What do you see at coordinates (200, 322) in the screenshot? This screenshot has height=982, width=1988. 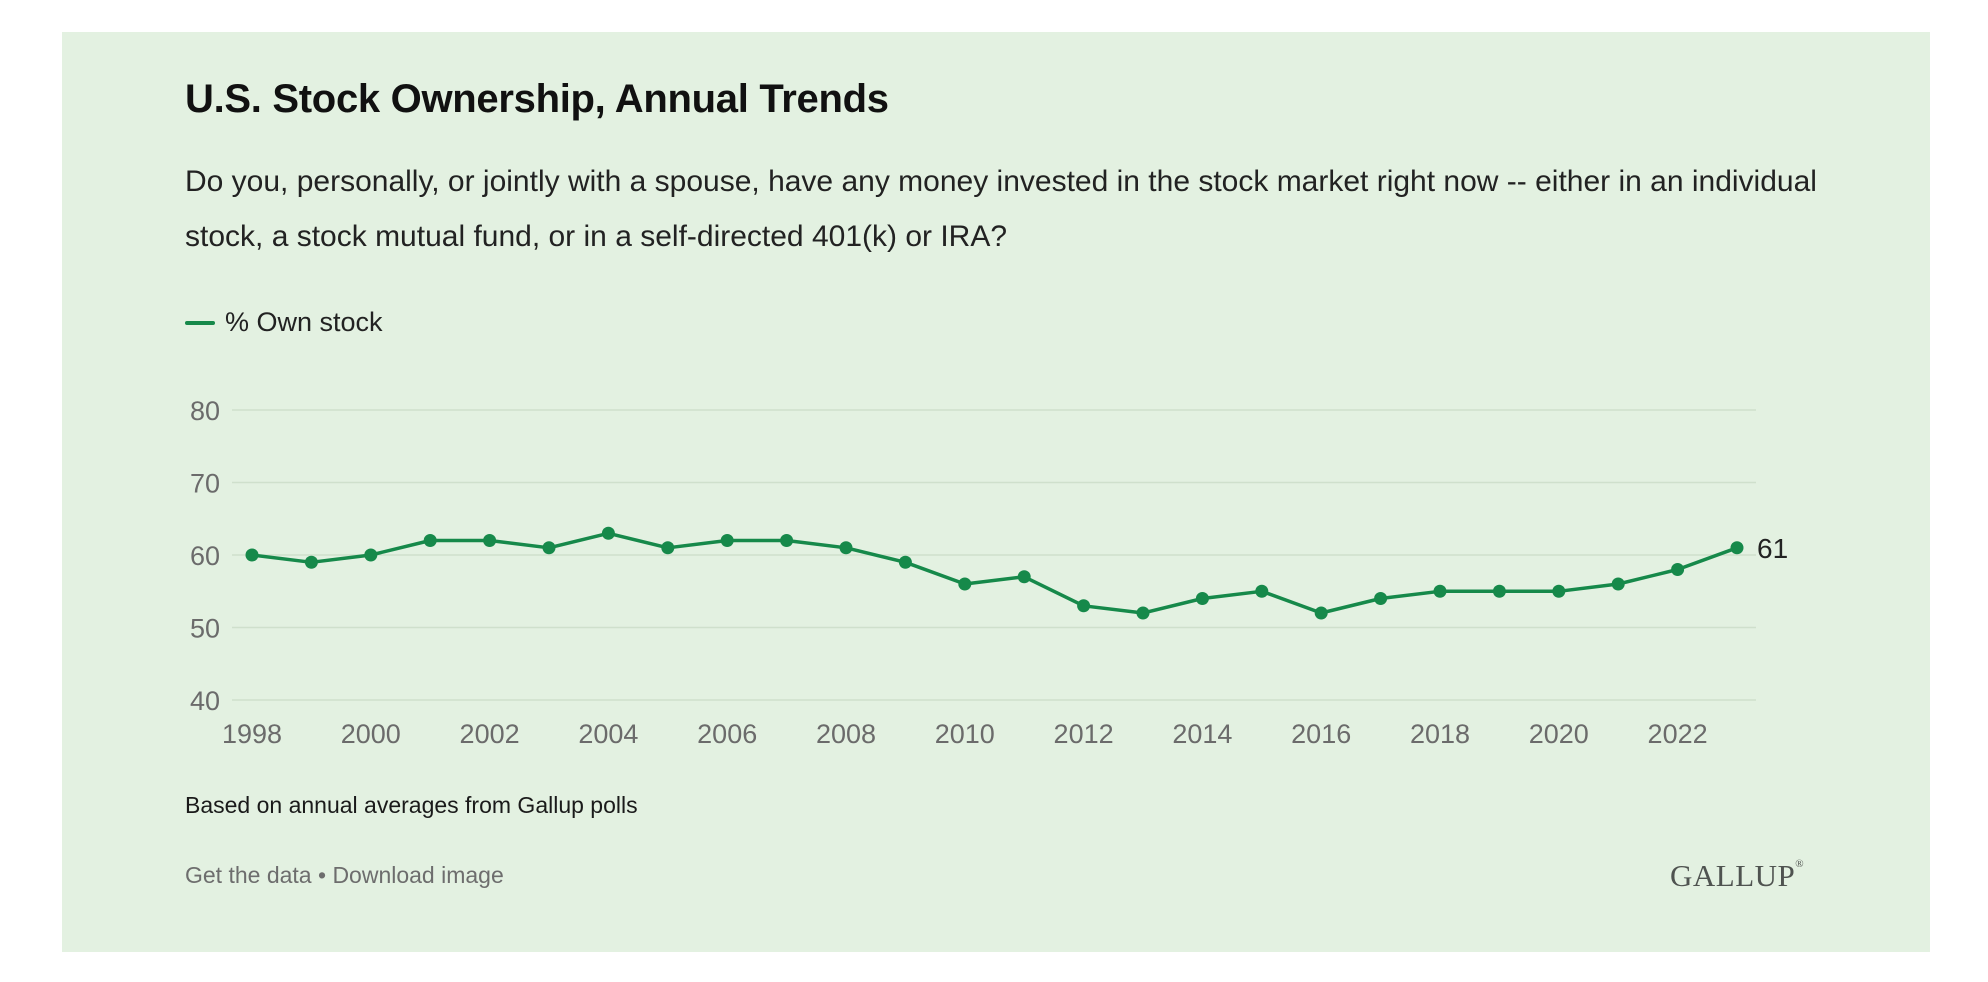 I see `legend-swatch` at bounding box center [200, 322].